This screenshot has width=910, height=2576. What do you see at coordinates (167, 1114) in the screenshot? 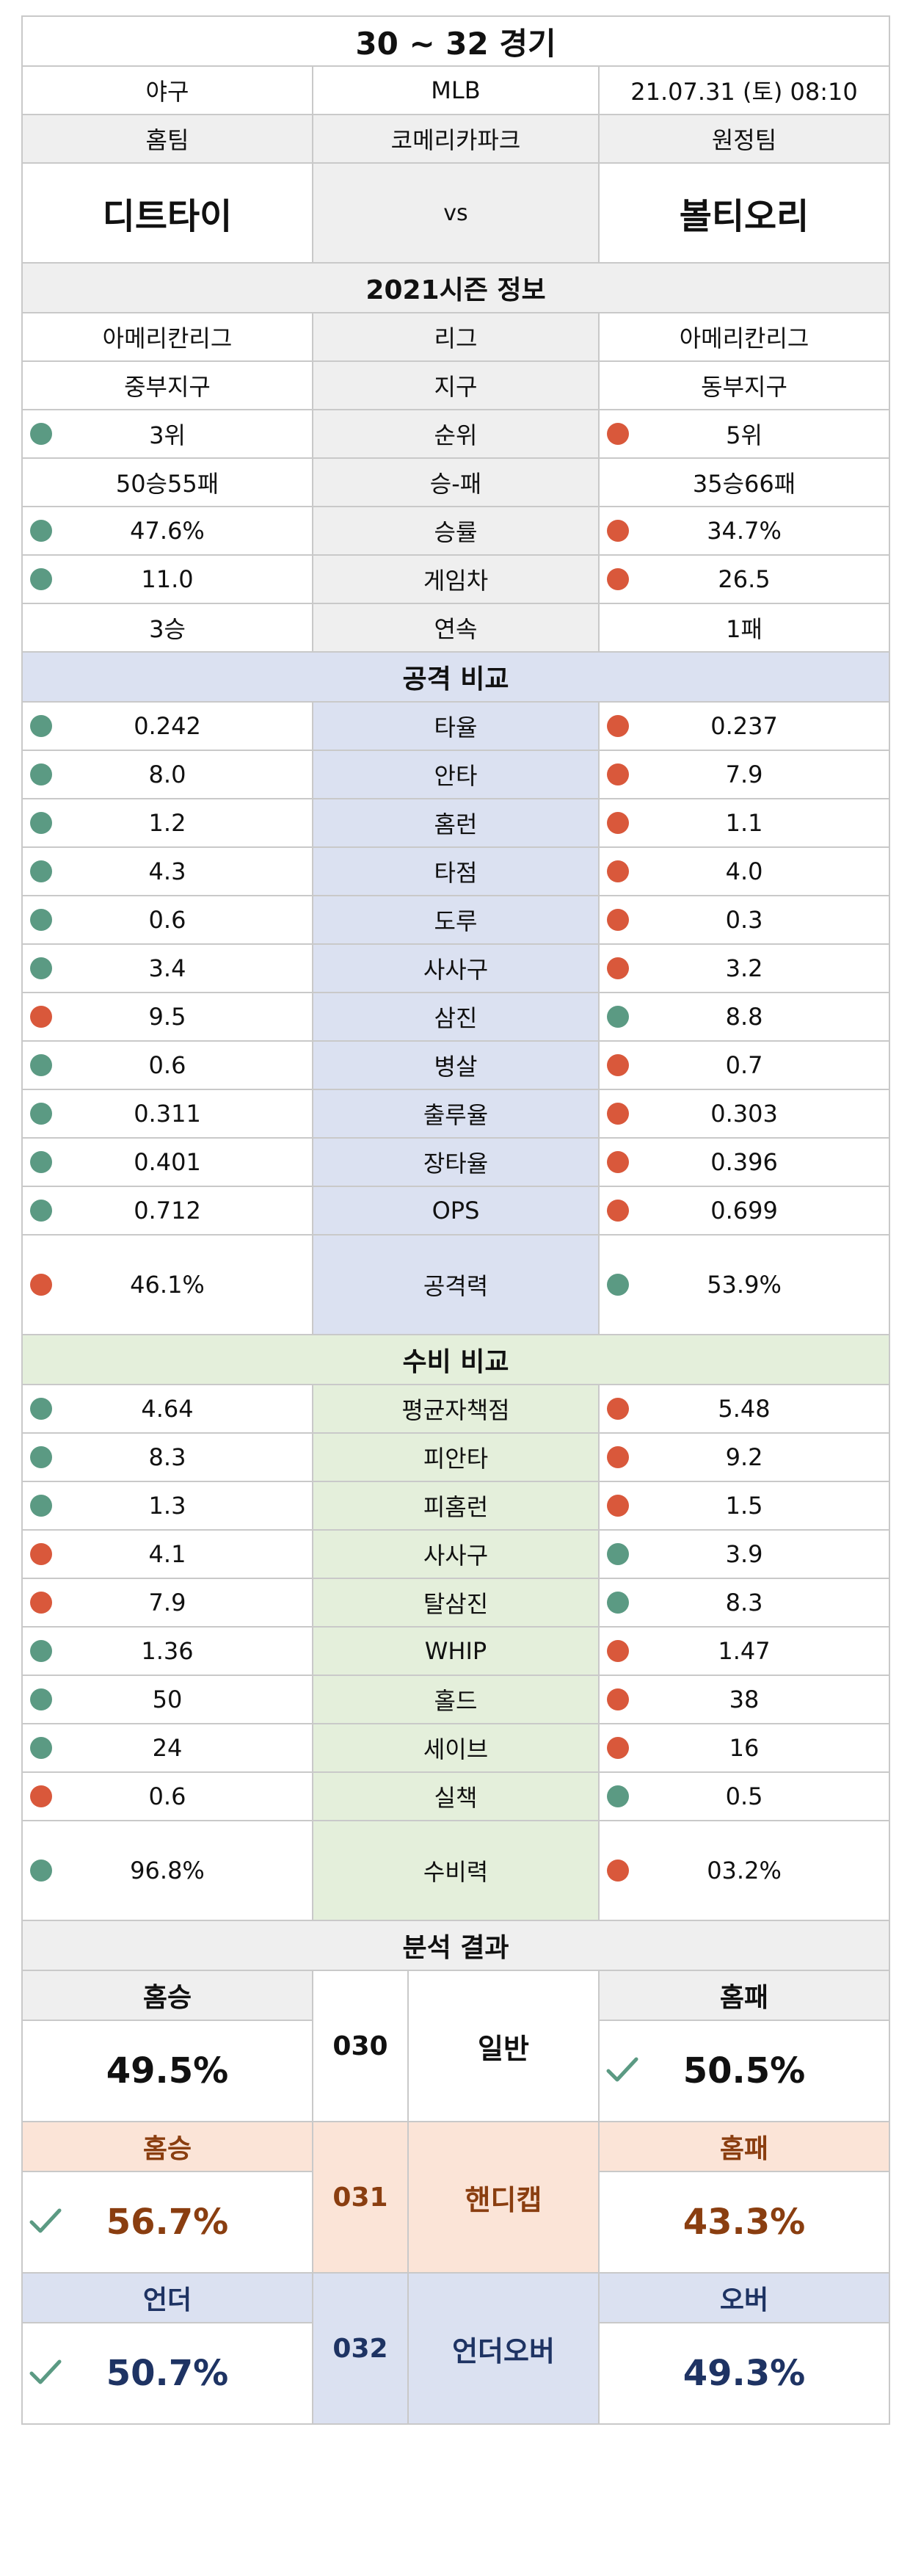
I see `home-value: 0.311` at bounding box center [167, 1114].